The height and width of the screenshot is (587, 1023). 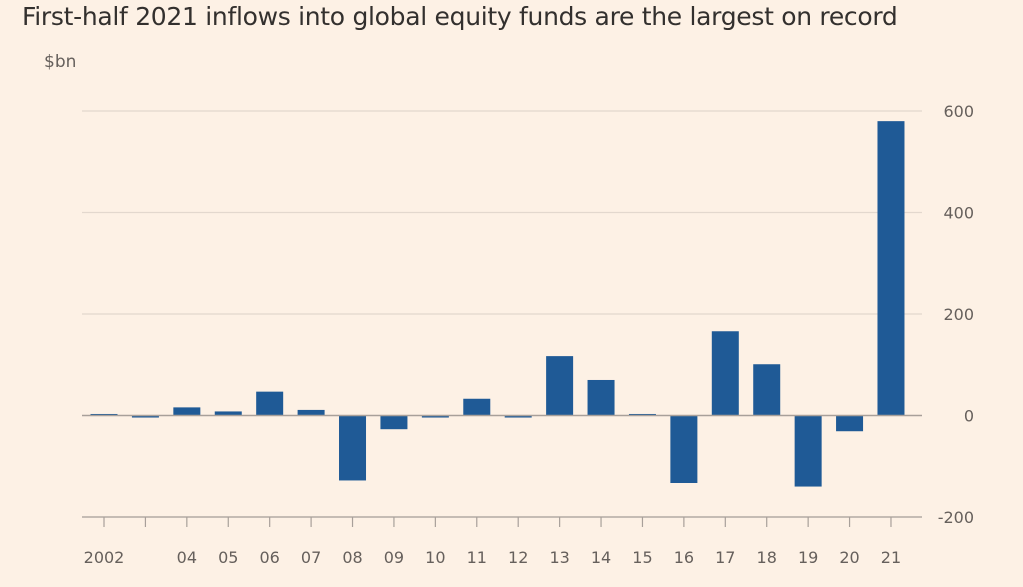 I want to click on y-axis-unit-label: $bn, so click(x=60, y=62).